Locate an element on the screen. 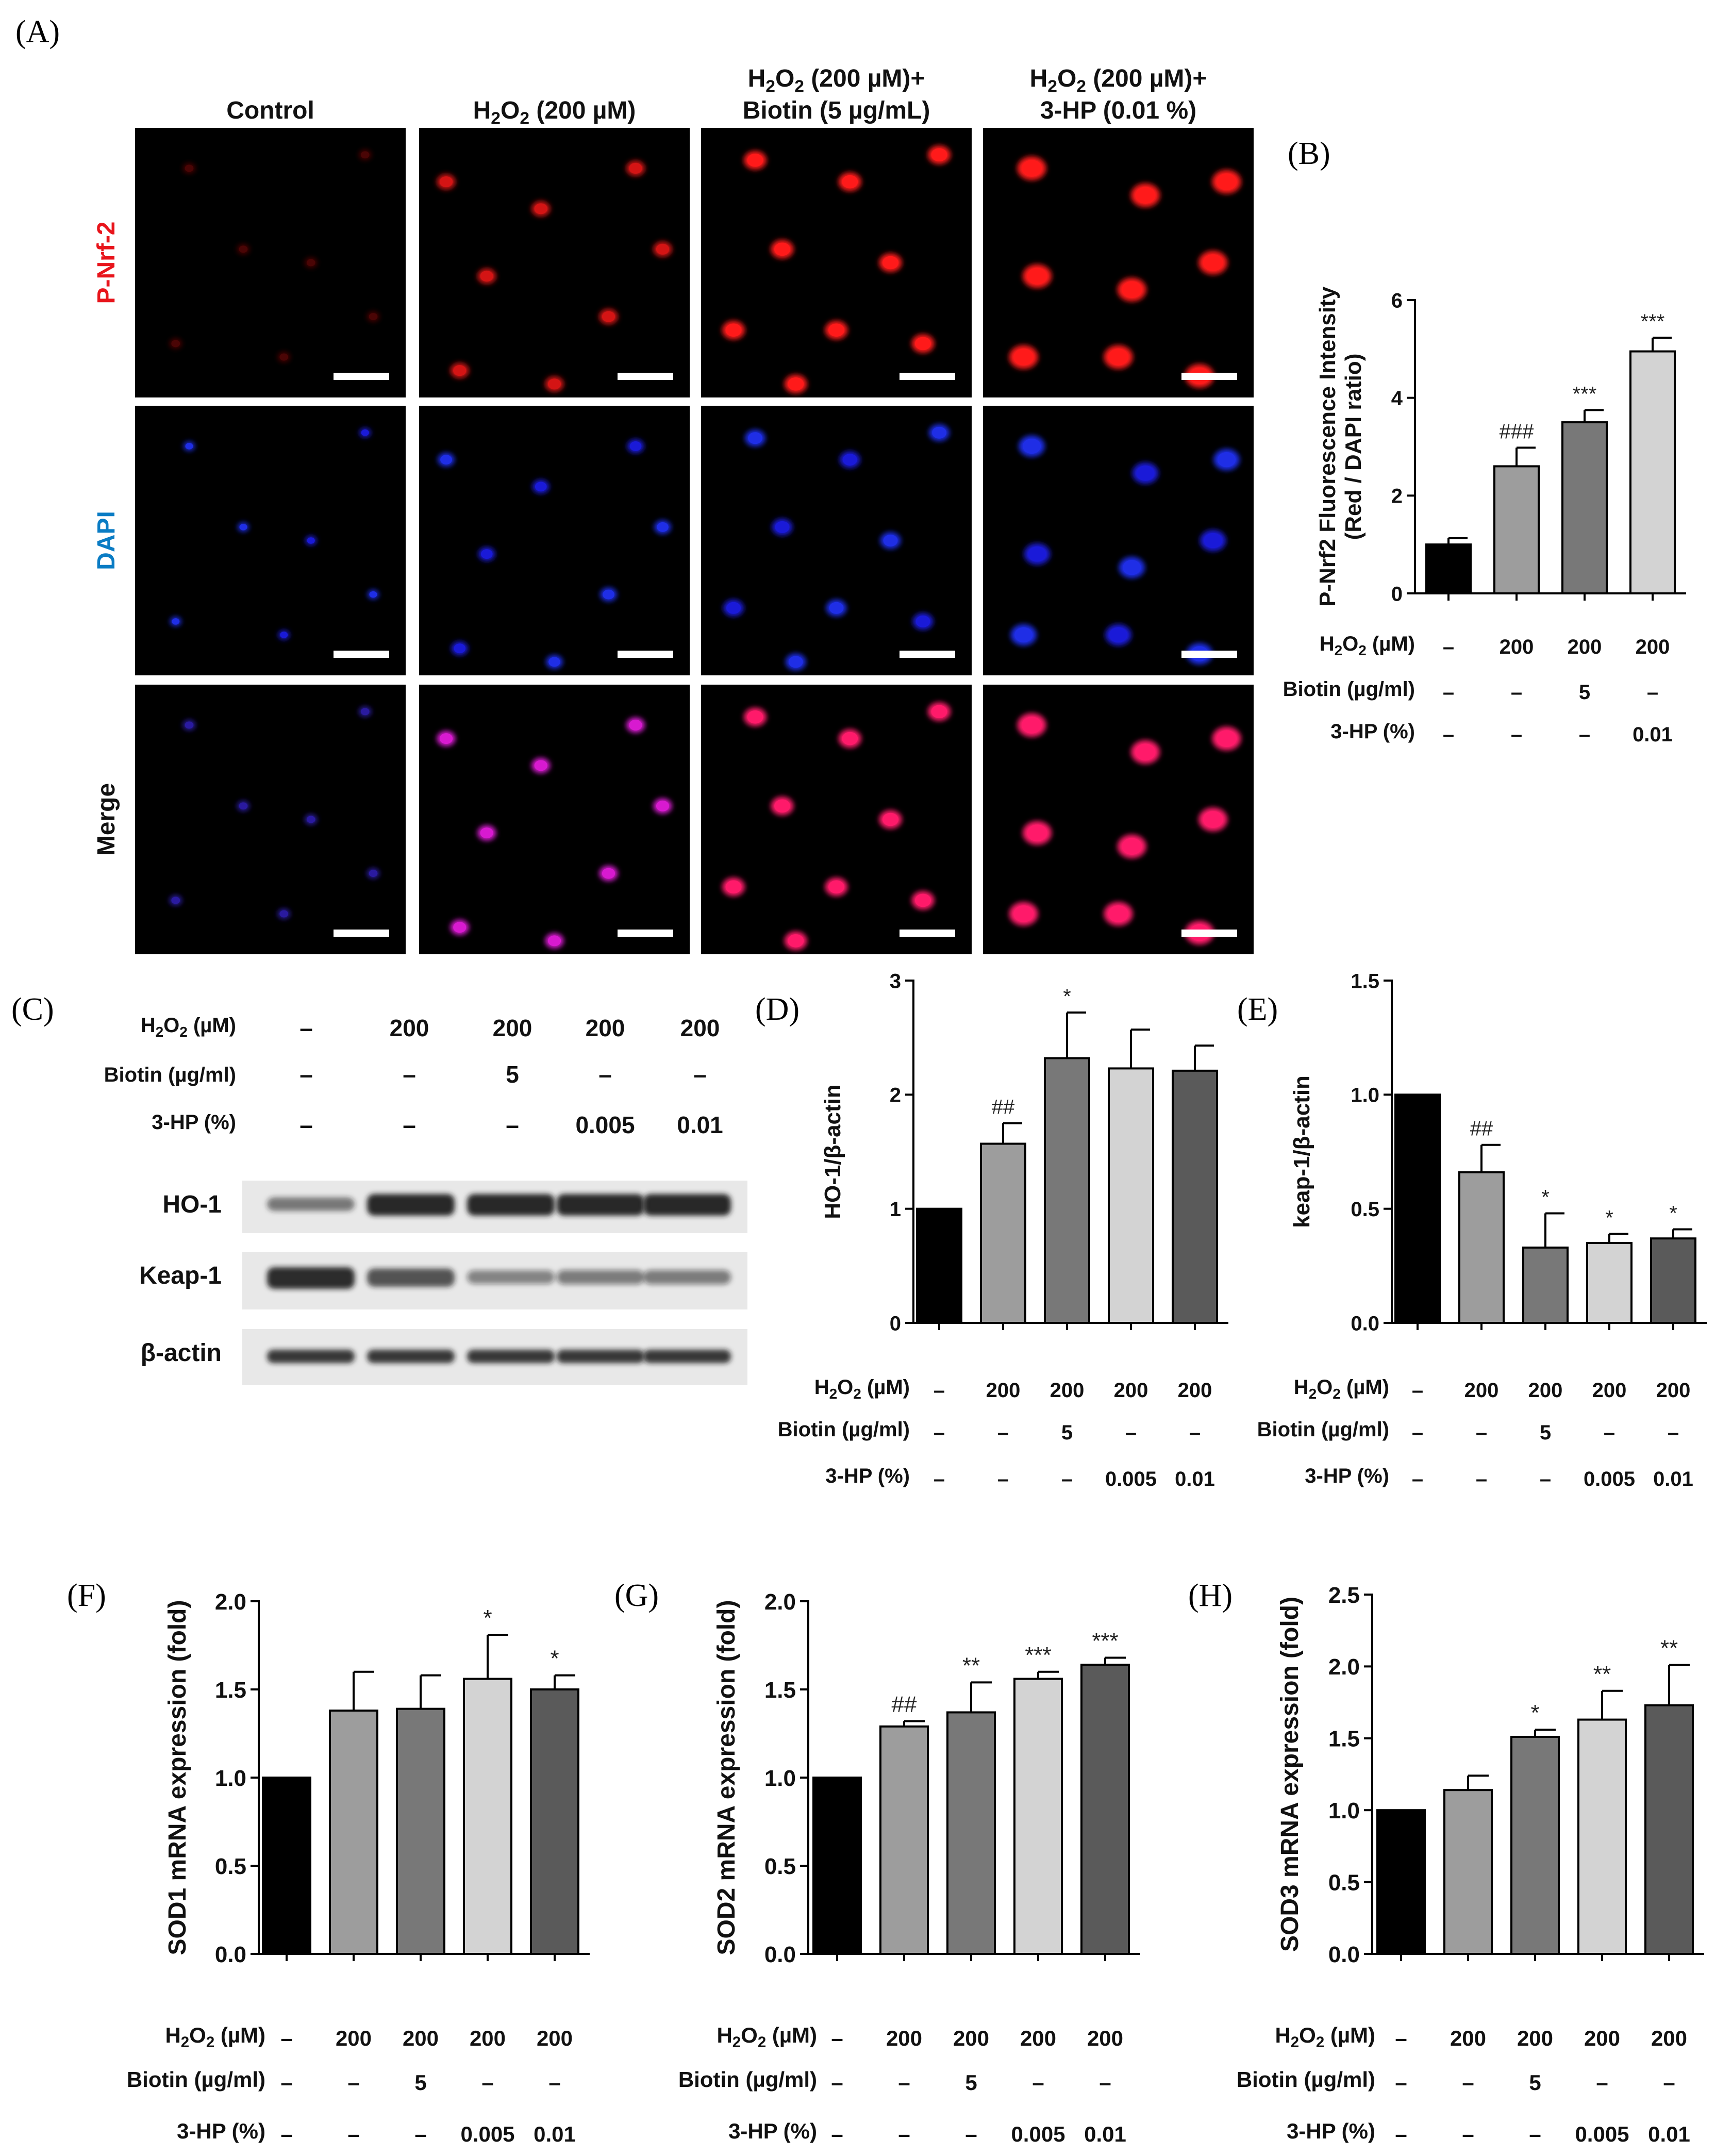  row-label: DAPI is located at coordinates (106, 540).